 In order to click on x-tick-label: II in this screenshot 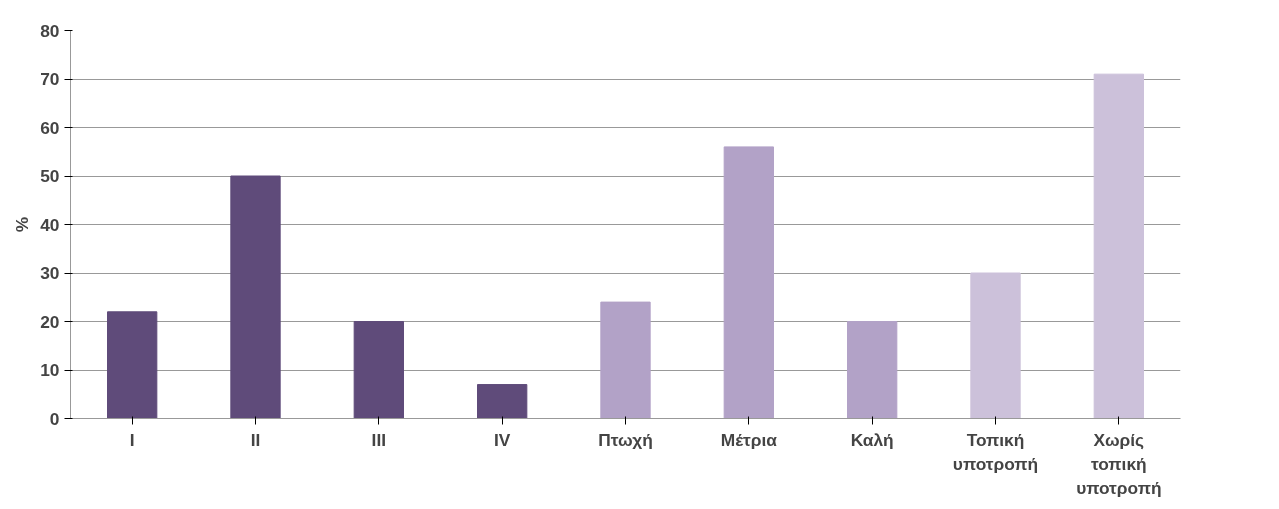, I will do `click(255, 439)`.